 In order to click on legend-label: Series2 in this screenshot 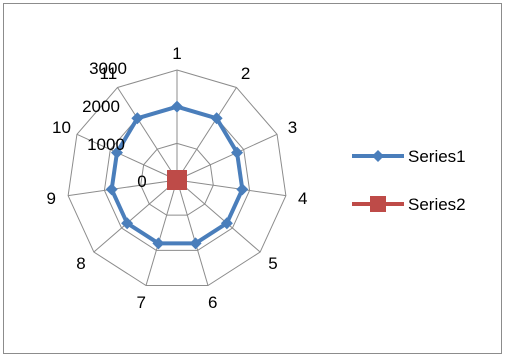, I will do `click(437, 204)`.